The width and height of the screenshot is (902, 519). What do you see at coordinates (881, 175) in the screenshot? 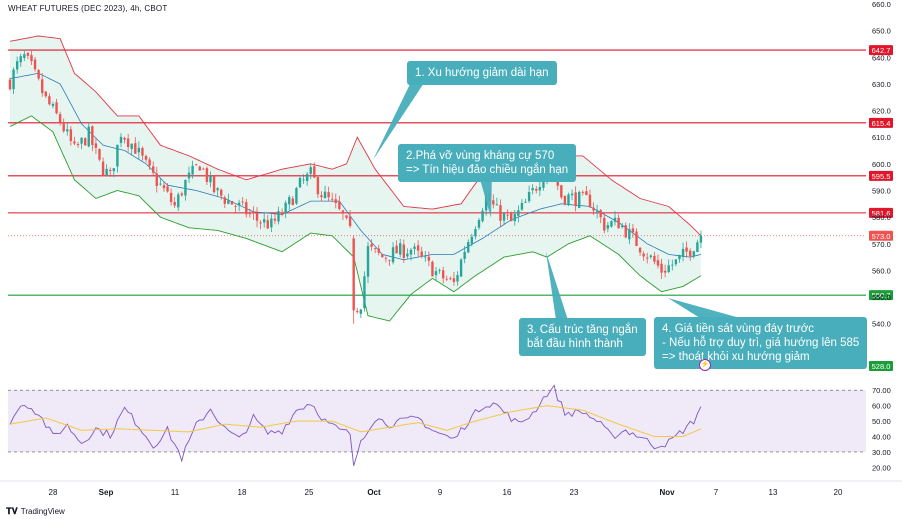
I see `level-tag-595.5` at bounding box center [881, 175].